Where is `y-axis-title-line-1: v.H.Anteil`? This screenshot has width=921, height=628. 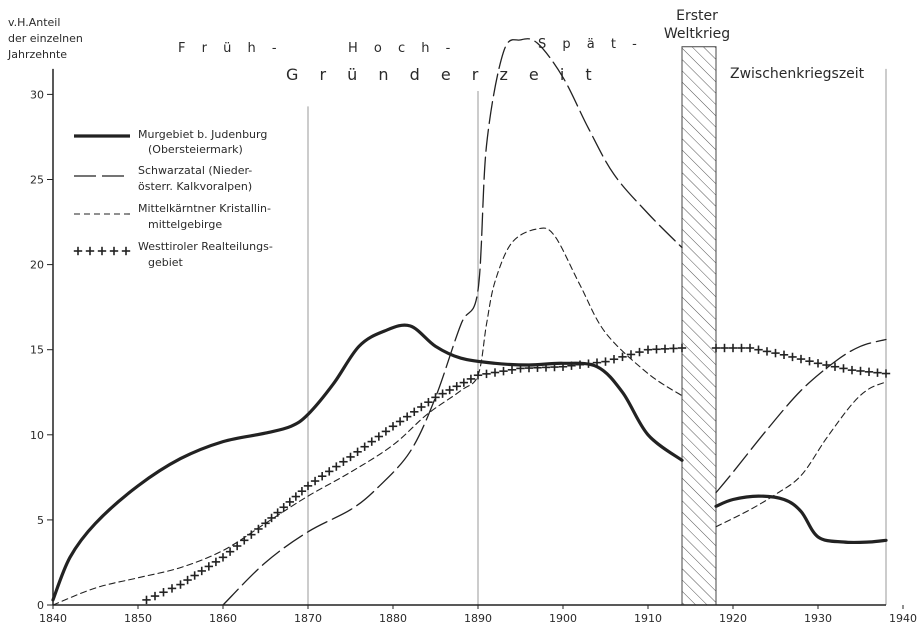
y-axis-title-line-1: v.H.Anteil is located at coordinates (34, 22).